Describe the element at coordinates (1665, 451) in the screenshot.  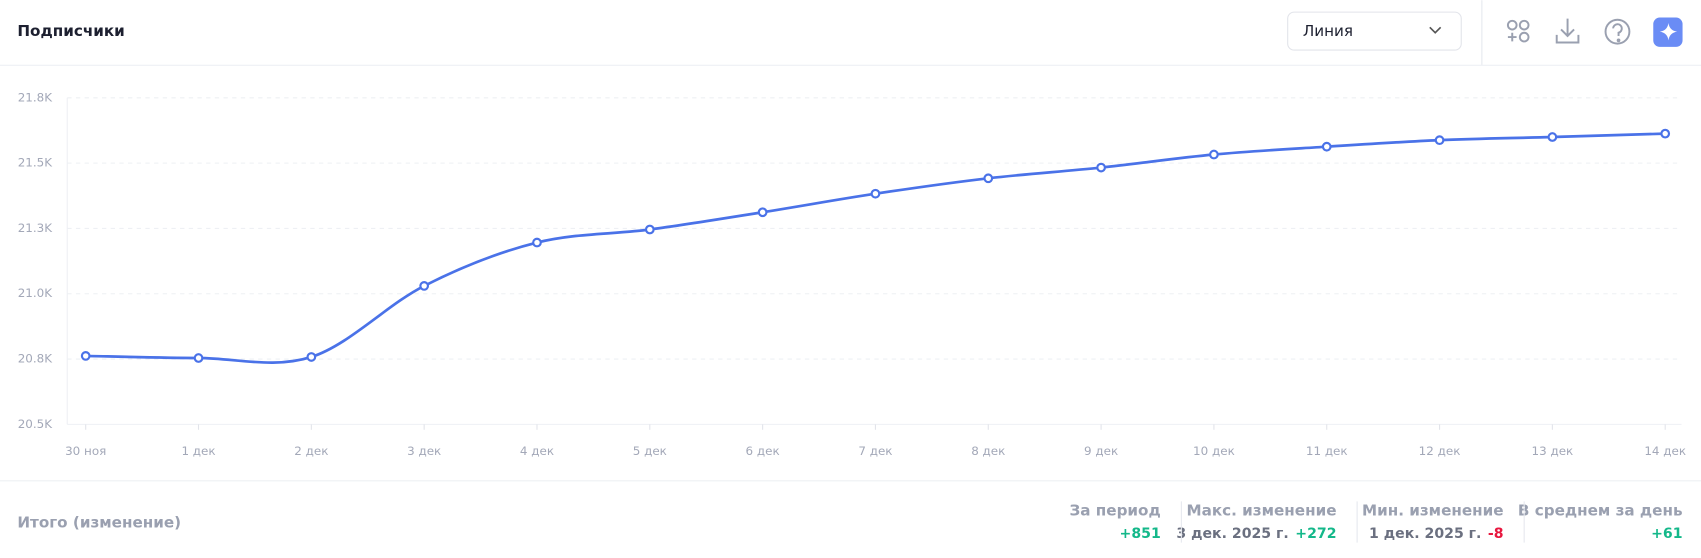
I see `x-tick-label: 14 дек` at that location.